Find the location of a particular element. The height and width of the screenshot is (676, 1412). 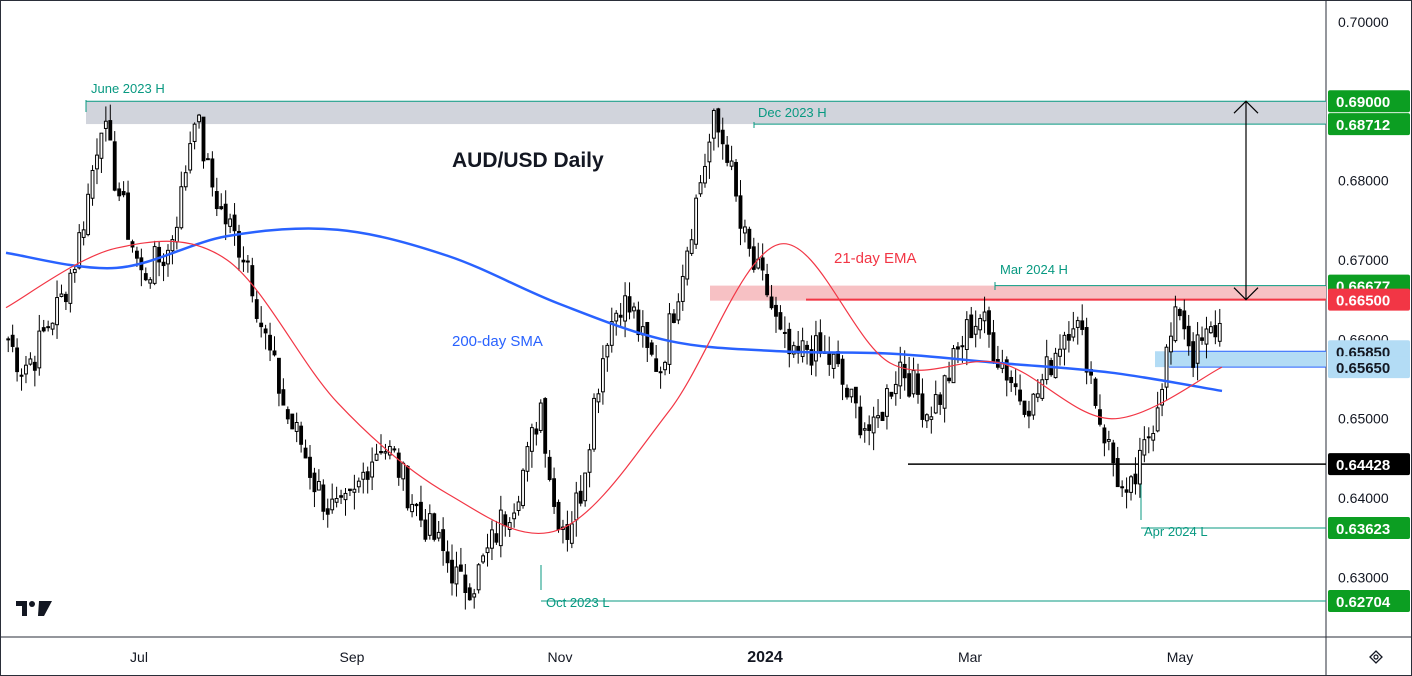

annotation-4: Oct 2023 L is located at coordinates (578, 602).